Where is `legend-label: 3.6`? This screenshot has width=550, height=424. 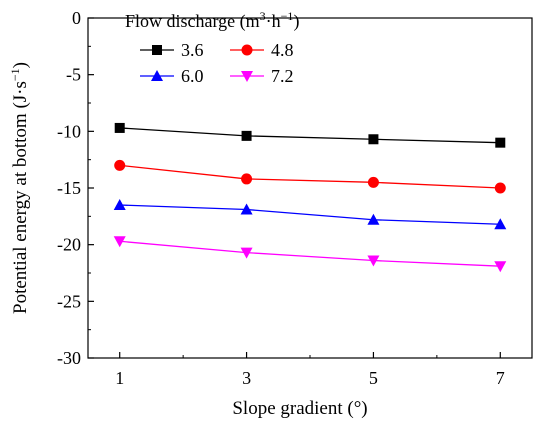 legend-label: 3.6 is located at coordinates (192, 50).